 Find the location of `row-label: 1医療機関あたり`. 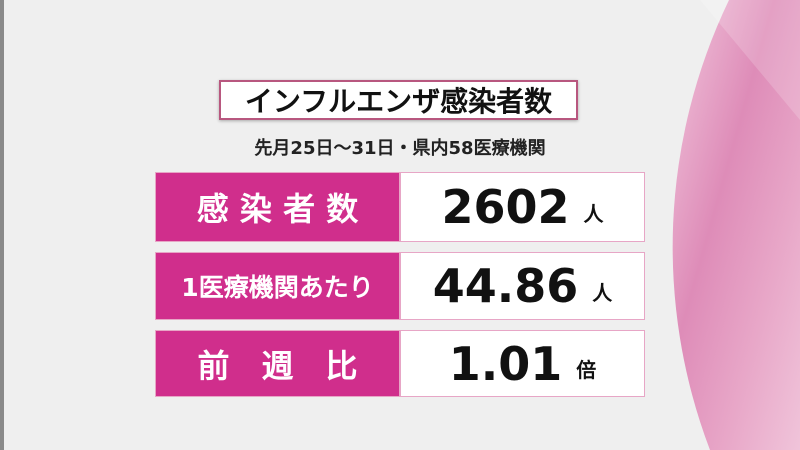

row-label: 1医療機関あたり is located at coordinates (277, 286).